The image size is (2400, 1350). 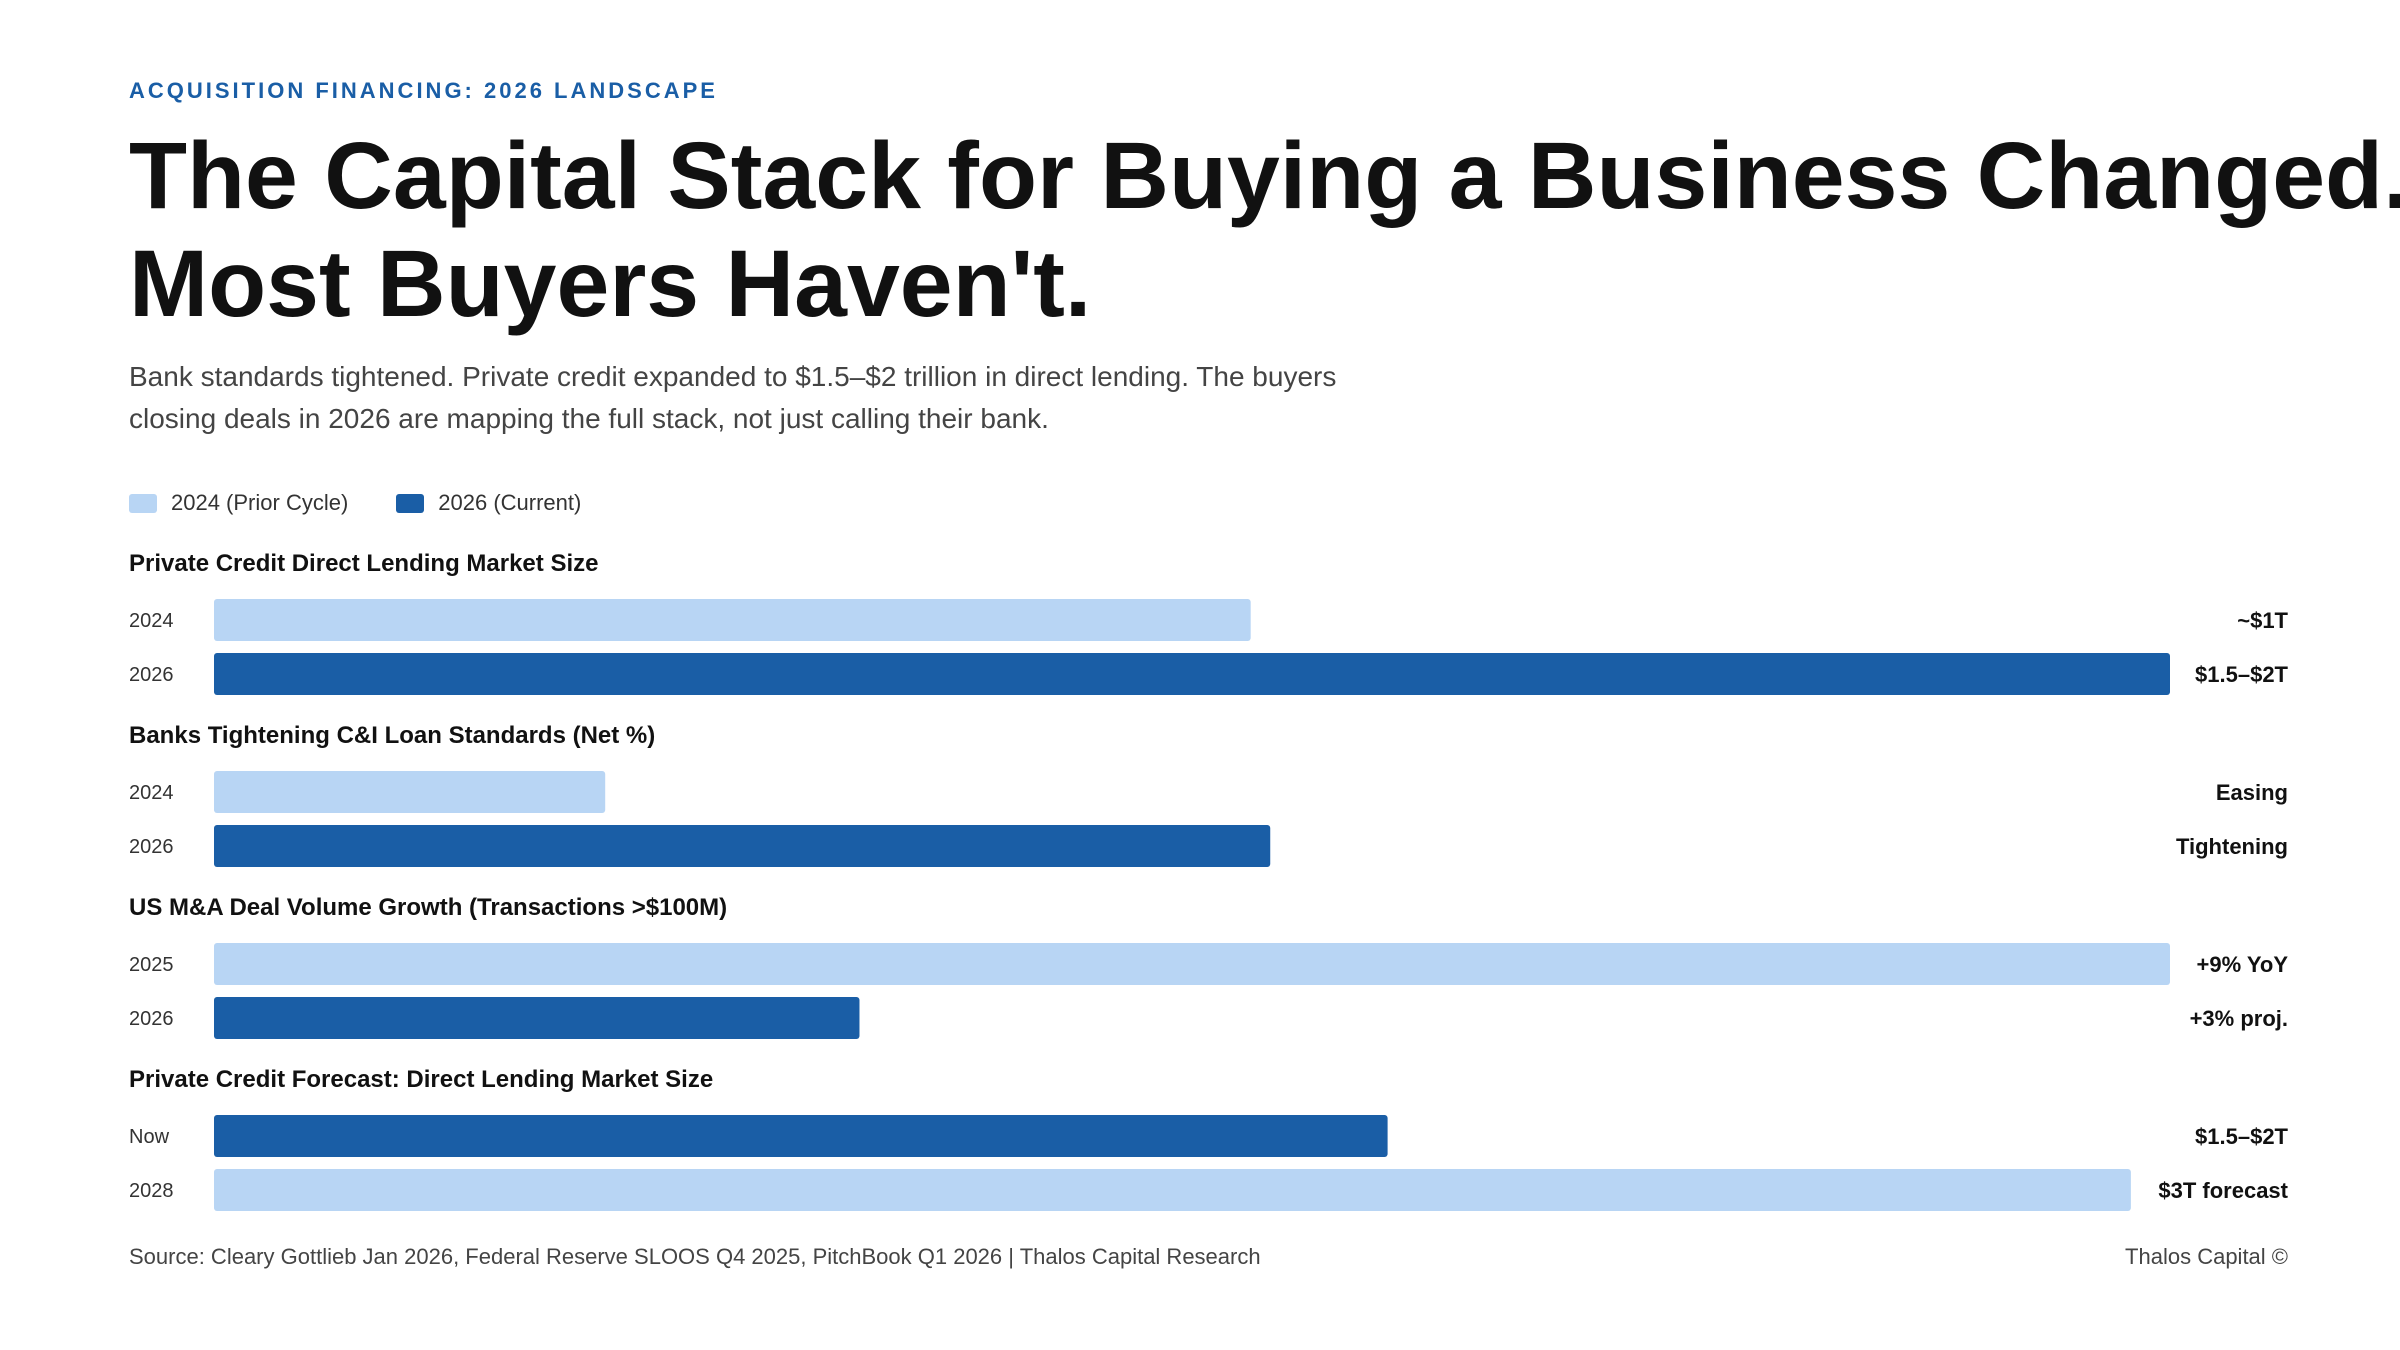 I want to click on category-label: 2028, so click(x=151, y=1191).